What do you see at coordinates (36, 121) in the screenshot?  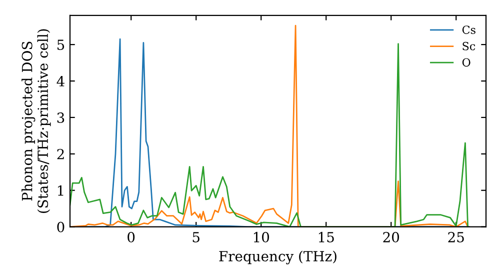 I see `y-axis-title: Phonon projected DOS (States/THz·primitive cell)` at bounding box center [36, 121].